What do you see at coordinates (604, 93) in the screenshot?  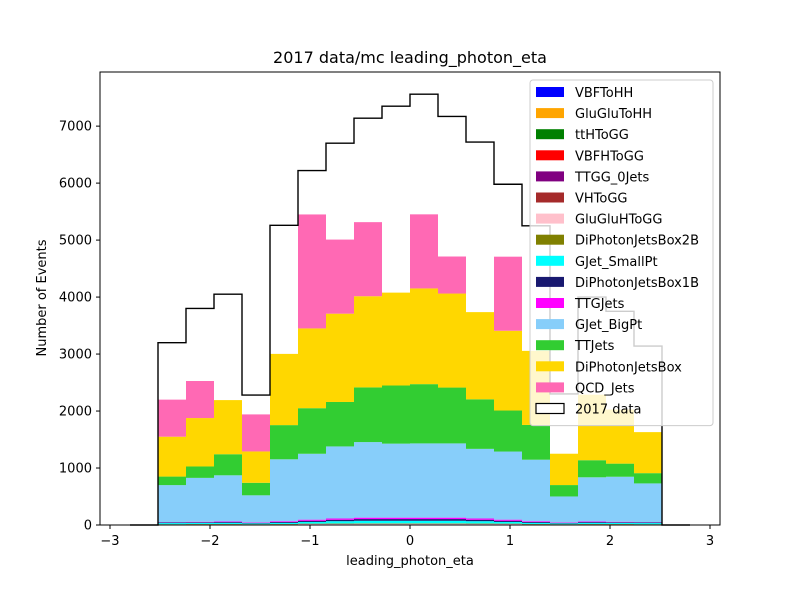 I see `legend-label-vbftohh: VBFToHH` at bounding box center [604, 93].